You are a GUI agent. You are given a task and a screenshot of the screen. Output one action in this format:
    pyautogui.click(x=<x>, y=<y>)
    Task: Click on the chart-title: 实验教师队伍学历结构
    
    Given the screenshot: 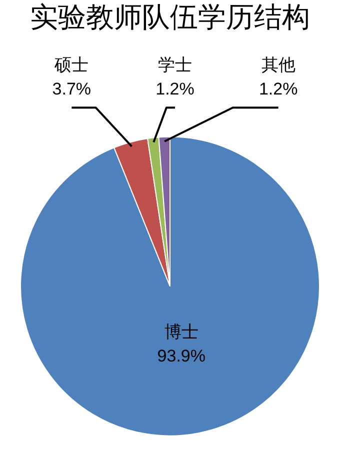 What is the action you would take?
    pyautogui.click(x=170, y=17)
    